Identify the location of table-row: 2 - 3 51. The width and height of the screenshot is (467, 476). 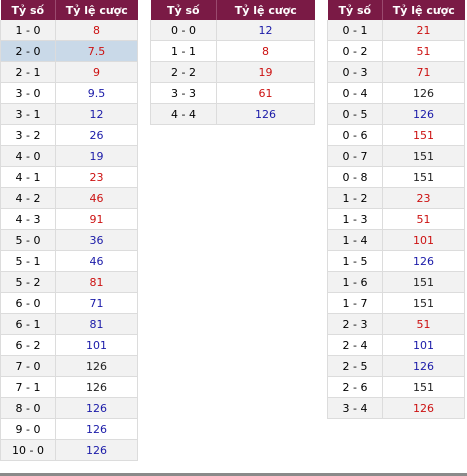
(396, 324).